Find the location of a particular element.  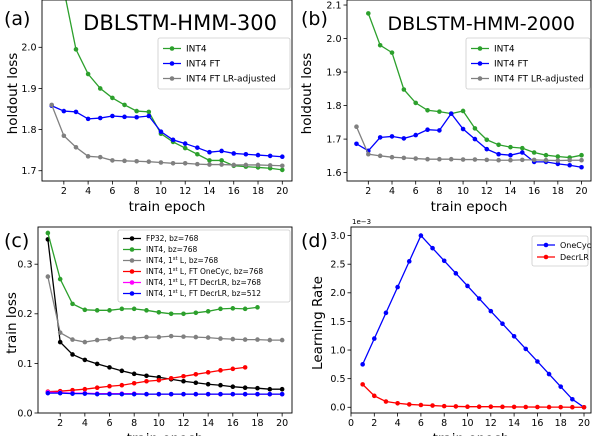

y-tick-label: 2.1 is located at coordinates (333, 5).